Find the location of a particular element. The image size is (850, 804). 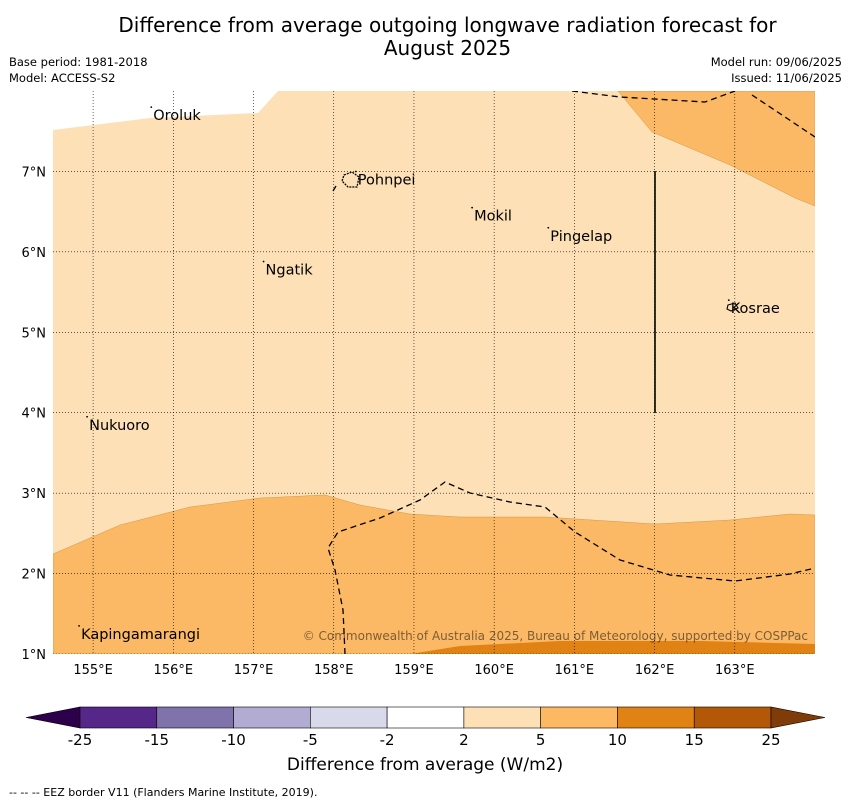

lon-tick-label: 159°E is located at coordinates (414, 670).